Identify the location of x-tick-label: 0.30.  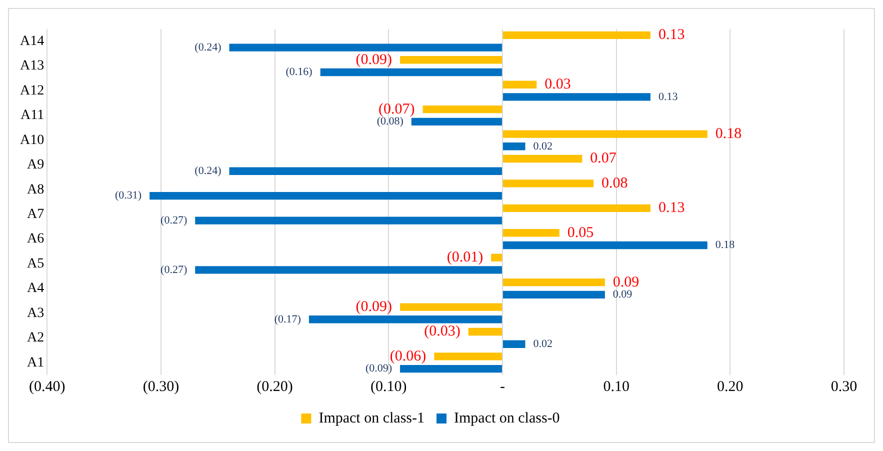
(844, 386).